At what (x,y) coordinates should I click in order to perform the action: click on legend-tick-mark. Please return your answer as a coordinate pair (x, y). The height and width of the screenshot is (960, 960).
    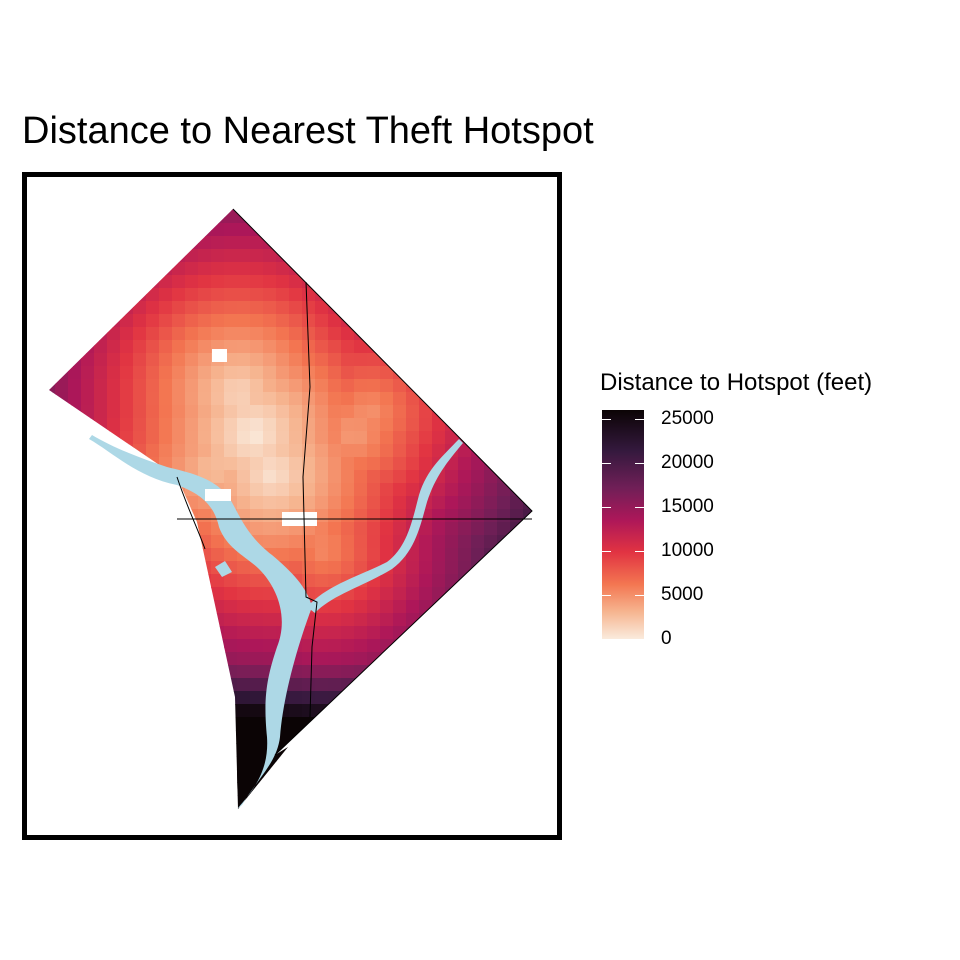
    Looking at the image, I should click on (606, 507).